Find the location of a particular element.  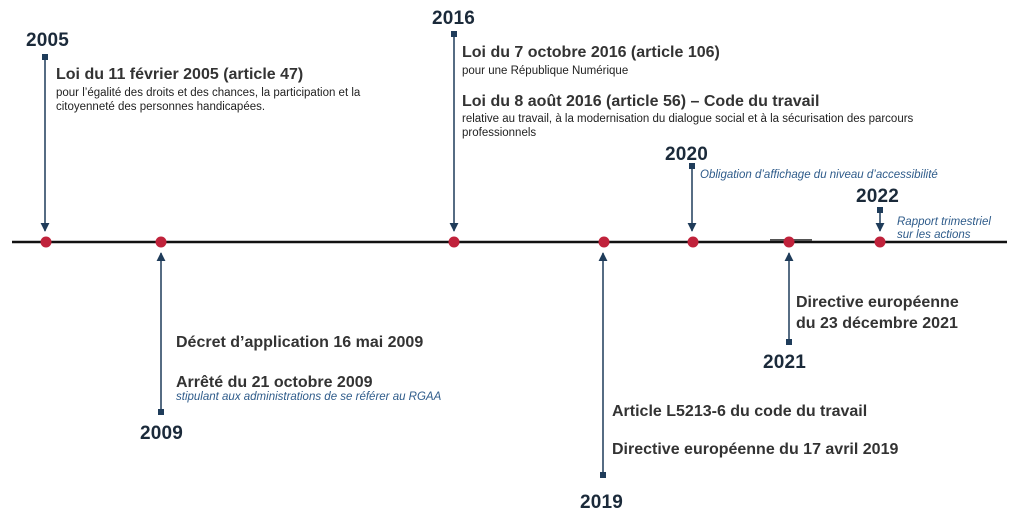

connector-square-2016 is located at coordinates (454, 34).